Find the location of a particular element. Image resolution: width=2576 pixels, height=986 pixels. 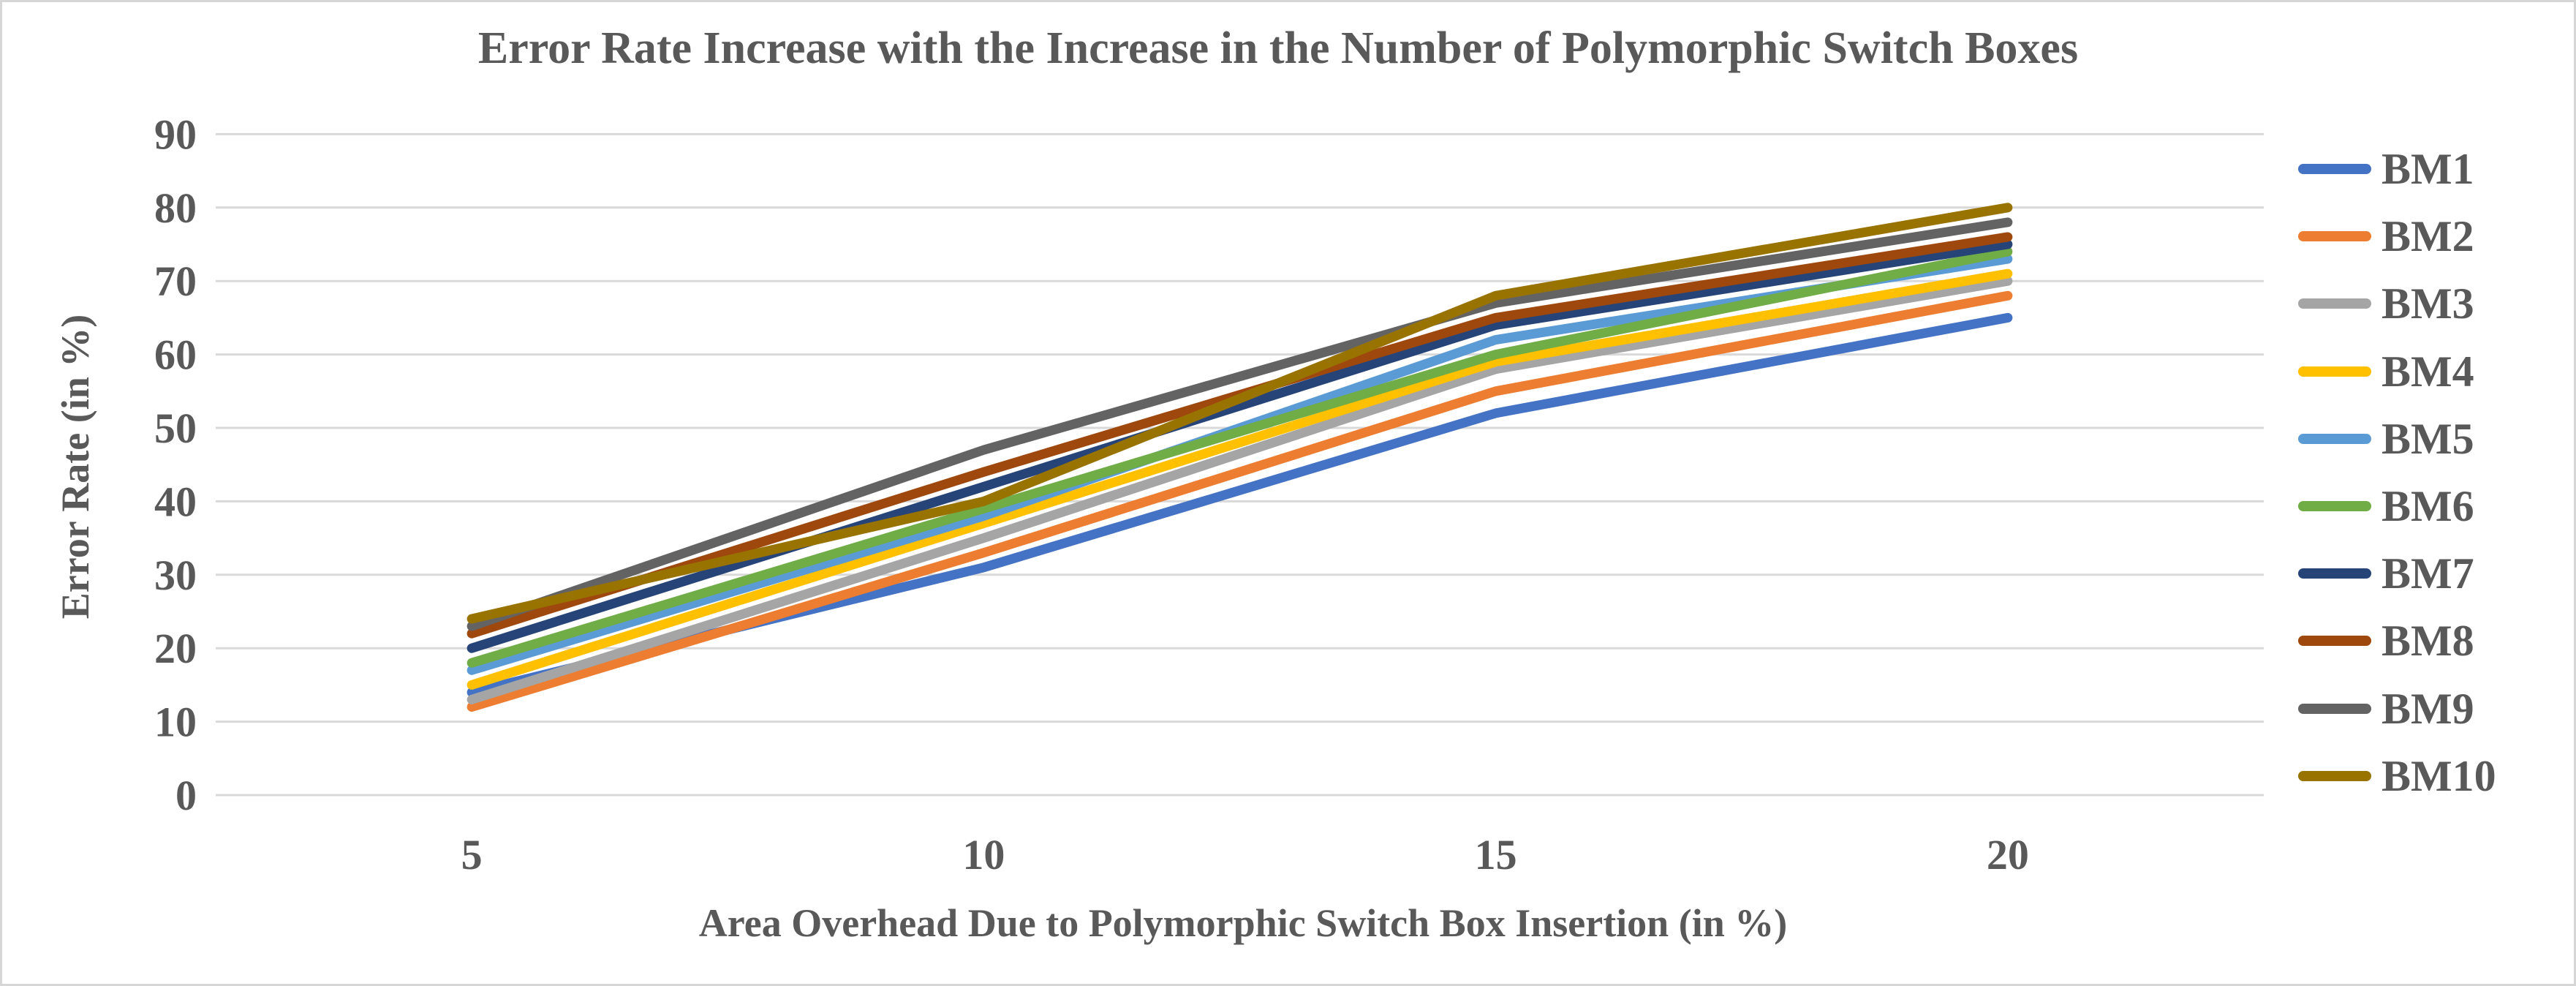

legend-label: BM5 is located at coordinates (2428, 438).